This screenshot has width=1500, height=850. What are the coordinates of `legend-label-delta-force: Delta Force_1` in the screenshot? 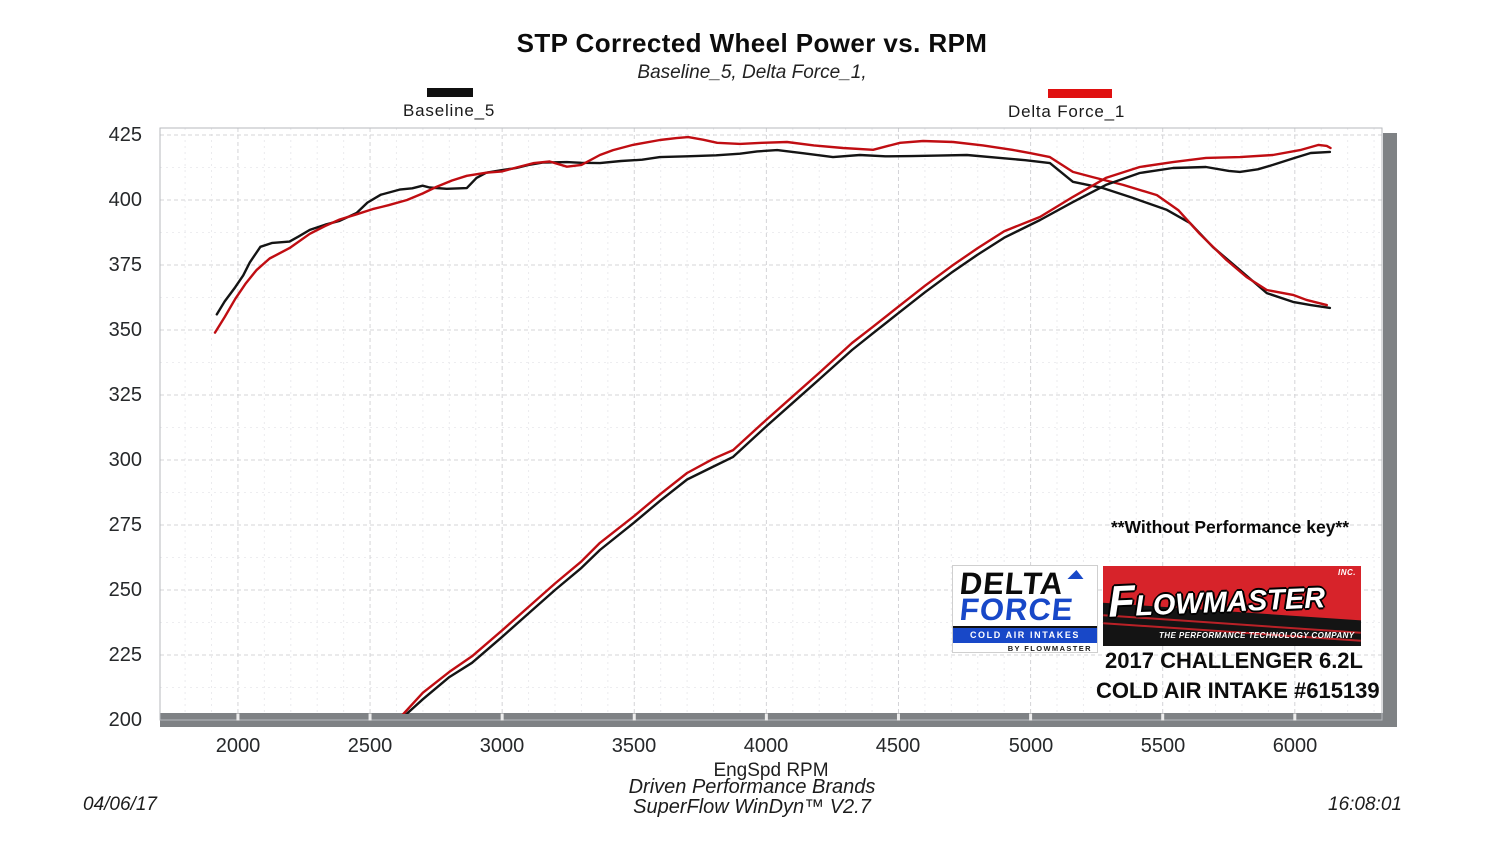 It's located at (1067, 111).